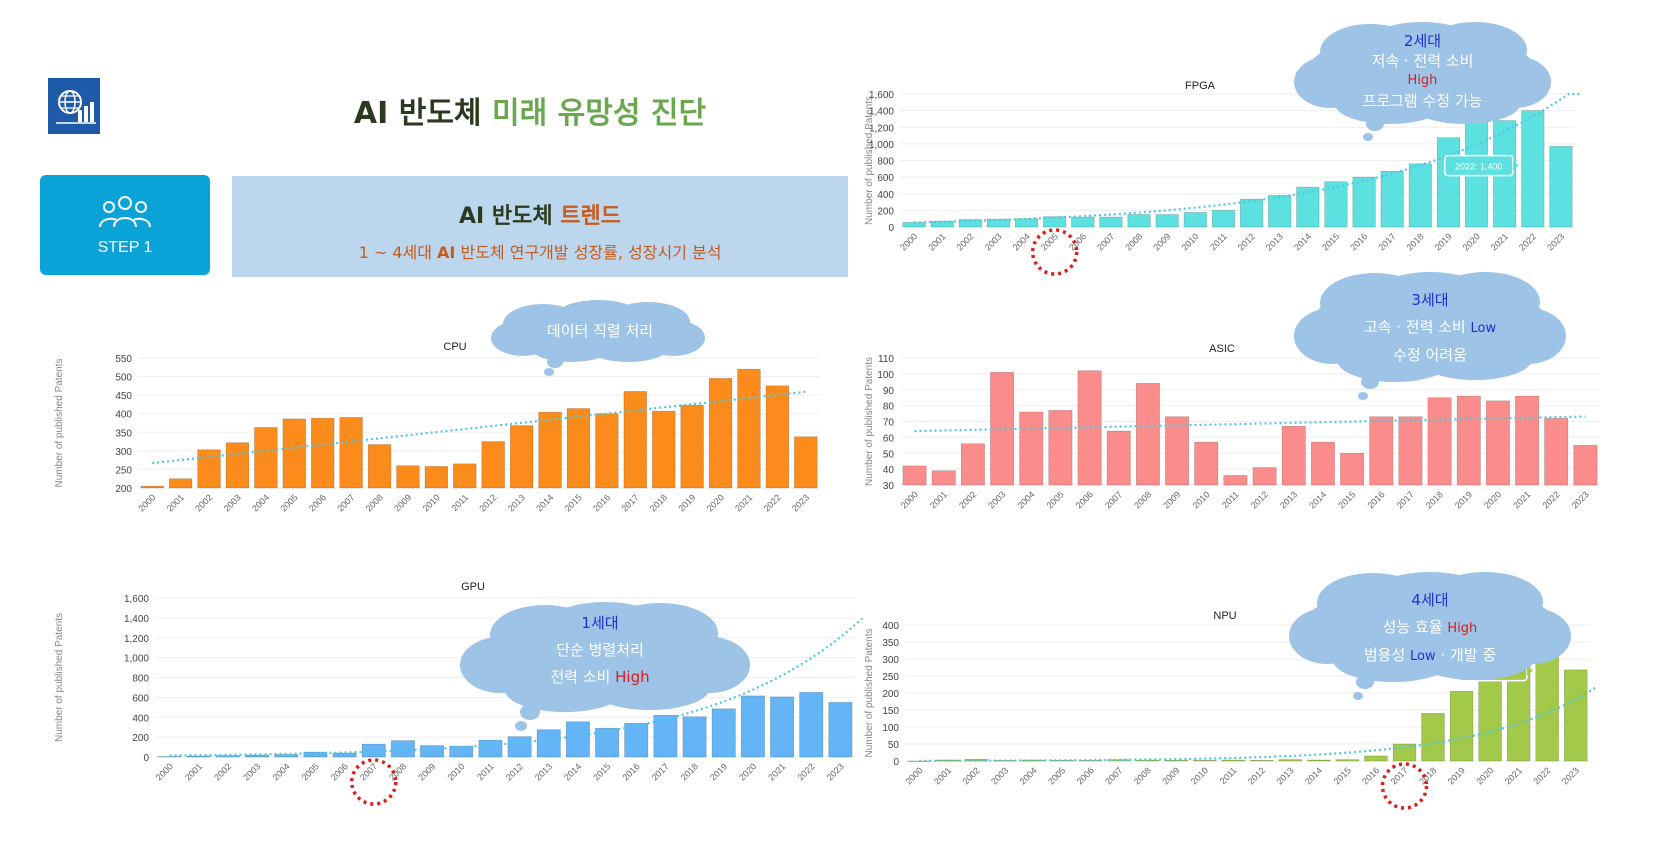 The height and width of the screenshot is (857, 1676). I want to click on asic-xtick-label: 2014, so click(1317, 499).